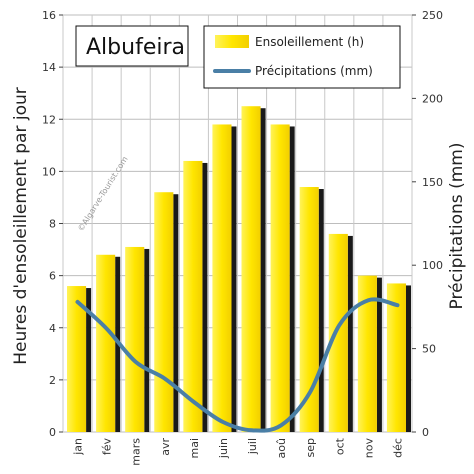  I want to click on left-axis-ticks: 0 2 4 6 8 10 12 14 16, so click(52, 224).